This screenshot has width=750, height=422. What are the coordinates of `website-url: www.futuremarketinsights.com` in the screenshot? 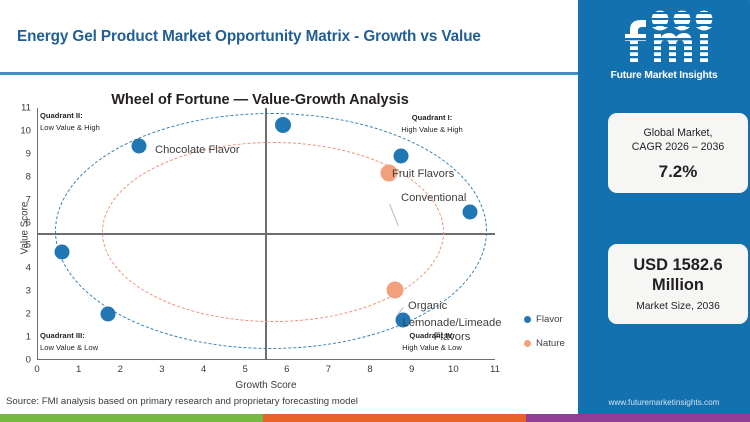 It's located at (664, 402).